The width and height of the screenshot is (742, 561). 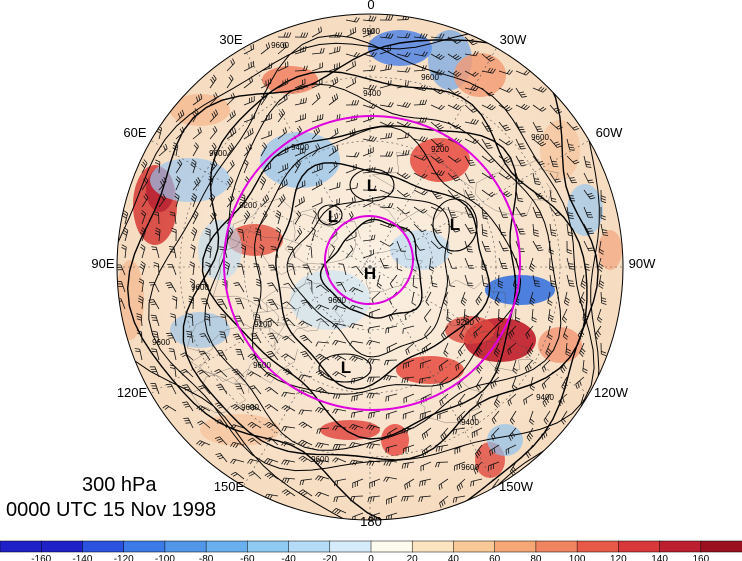 What do you see at coordinates (433, 376) in the screenshot?
I see `meridian-line` at bounding box center [433, 376].